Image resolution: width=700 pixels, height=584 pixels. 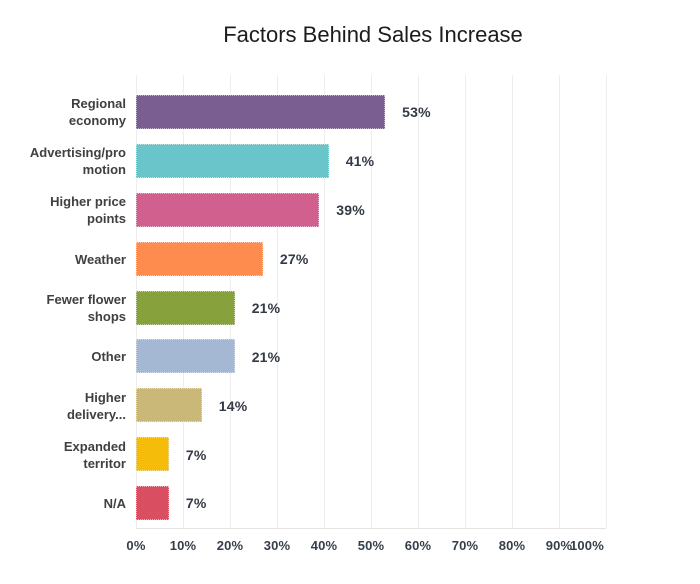 What do you see at coordinates (559, 545) in the screenshot?
I see `x-axis-tick-label: 90%` at bounding box center [559, 545].